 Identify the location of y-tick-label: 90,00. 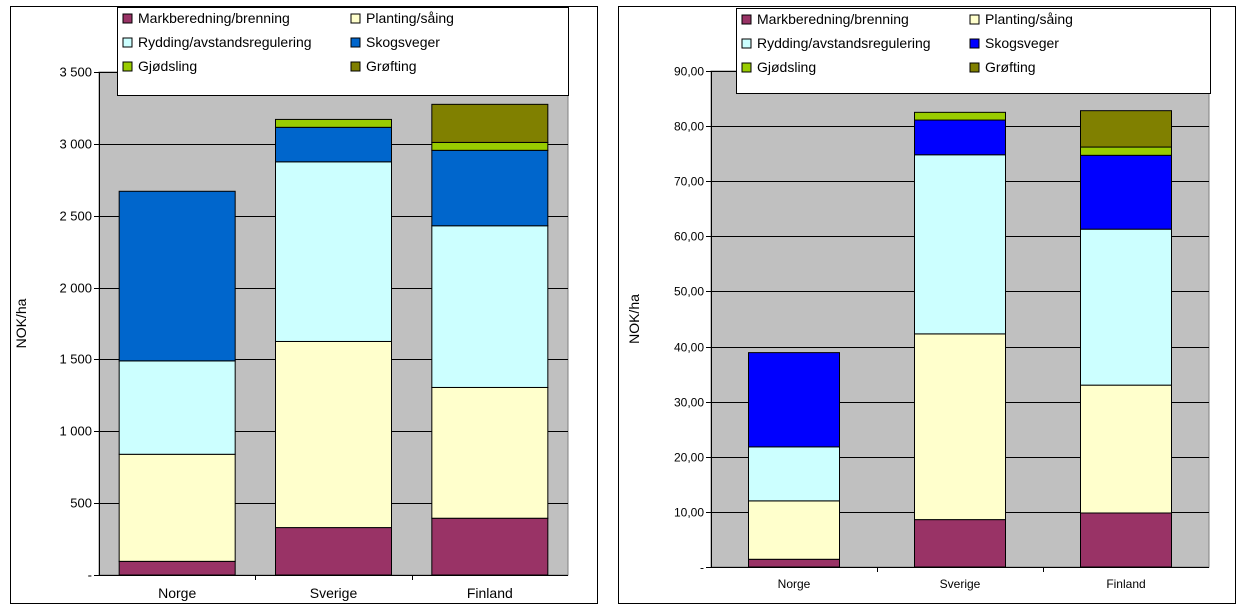
(689, 72).